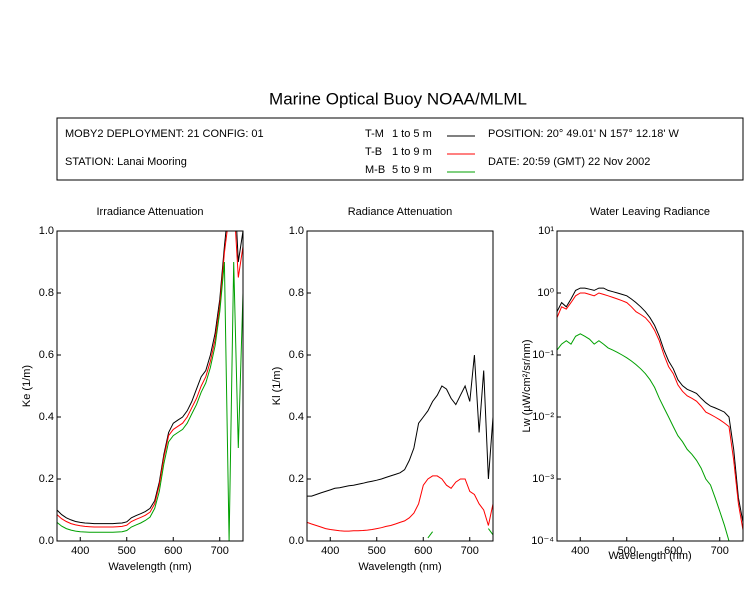 The width and height of the screenshot is (750, 600). What do you see at coordinates (650, 212) in the screenshot?
I see `panel-title: Water Leaving Radiance` at bounding box center [650, 212].